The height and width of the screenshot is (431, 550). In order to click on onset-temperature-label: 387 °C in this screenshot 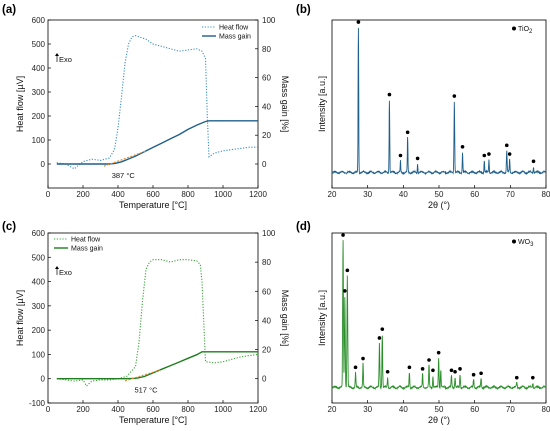, I will do `click(124, 175)`.